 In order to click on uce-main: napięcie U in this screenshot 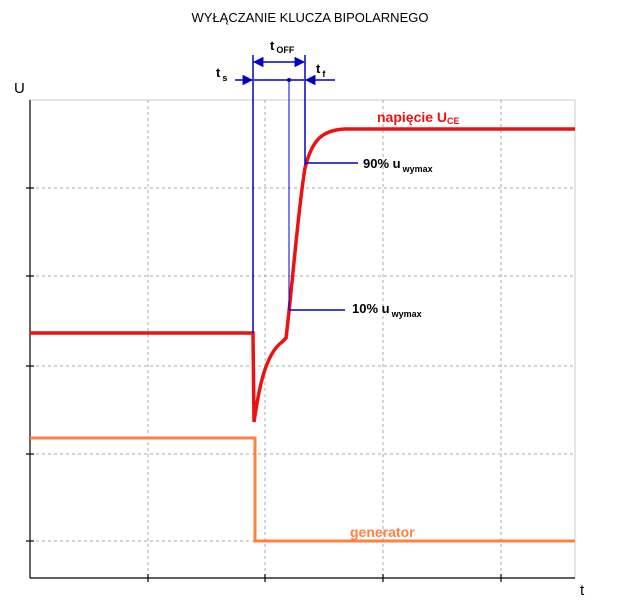, I will do `click(412, 117)`.